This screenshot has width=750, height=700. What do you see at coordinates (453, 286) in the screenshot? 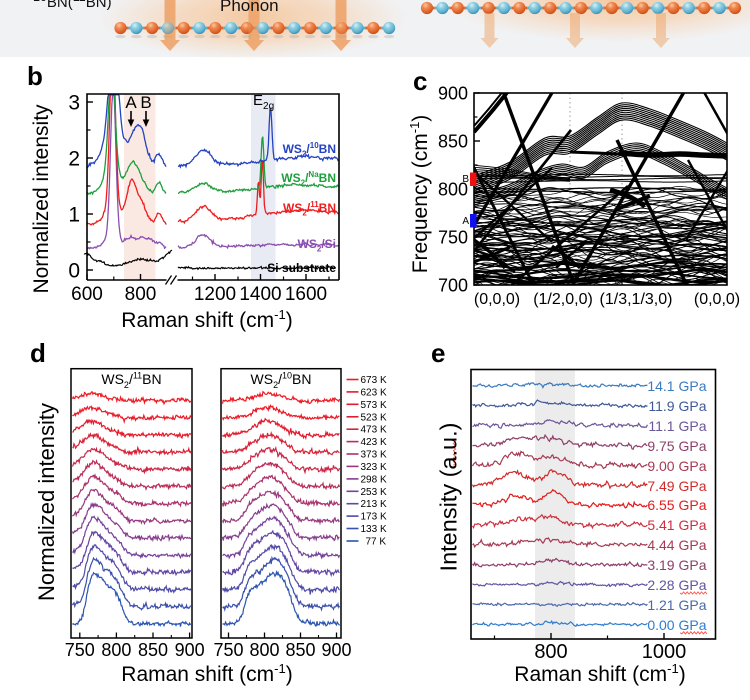
I see `svg-text: 700` at bounding box center [453, 286].